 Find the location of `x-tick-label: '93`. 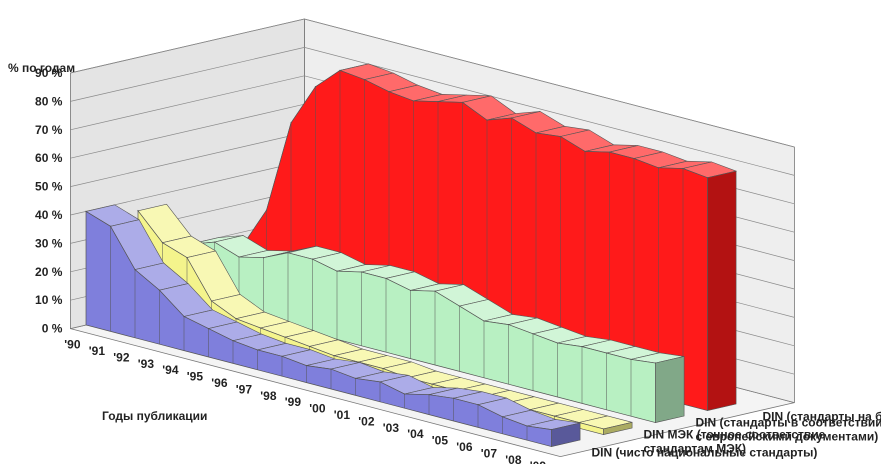

x-tick-label: '93 is located at coordinates (146, 364).